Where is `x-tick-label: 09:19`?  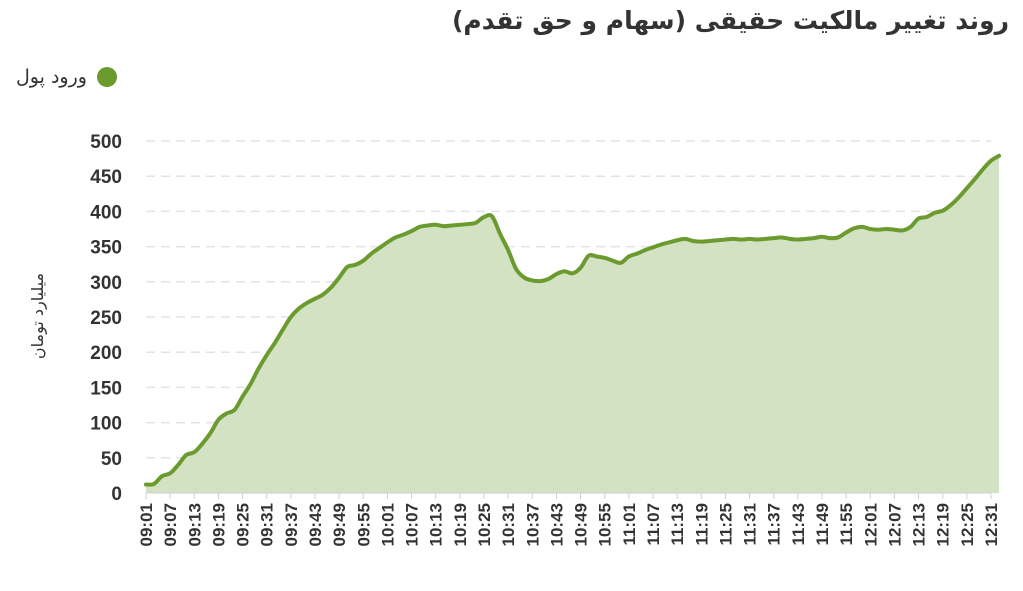 x-tick-label: 09:19 is located at coordinates (218, 524).